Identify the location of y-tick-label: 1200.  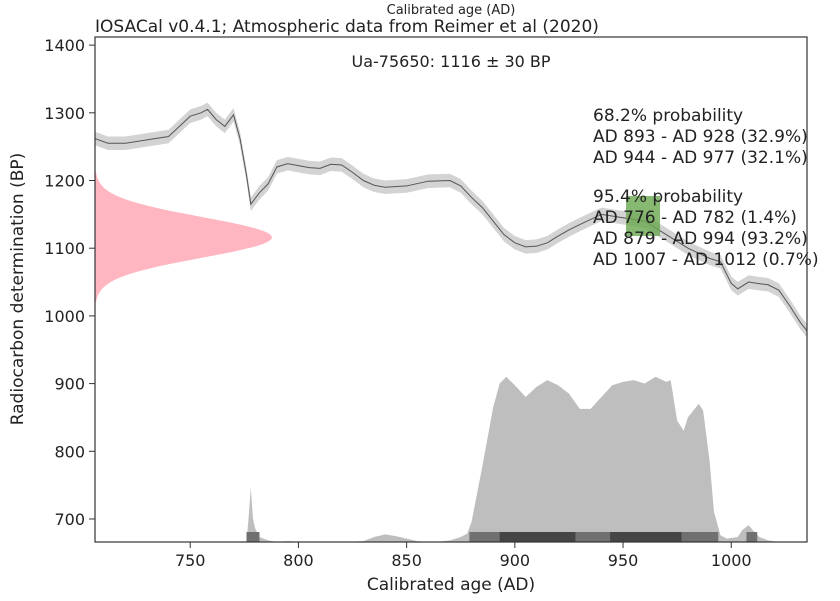
(64, 181).